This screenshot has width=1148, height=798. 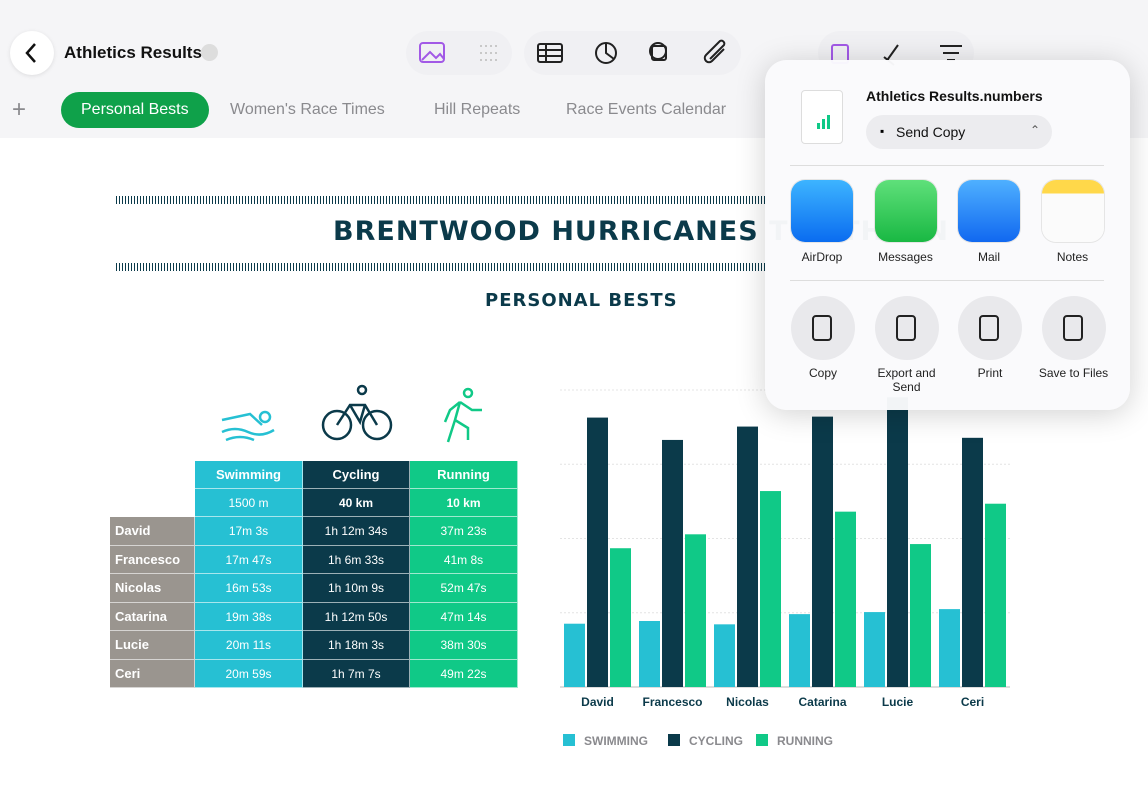 What do you see at coordinates (249, 673) in the screenshot?
I see `time-cell: 20m 59s` at bounding box center [249, 673].